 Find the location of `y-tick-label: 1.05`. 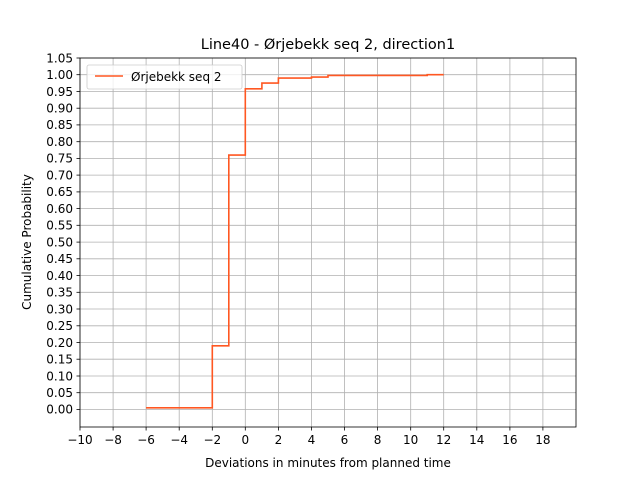

y-tick-label: 1.05 is located at coordinates (59, 58).